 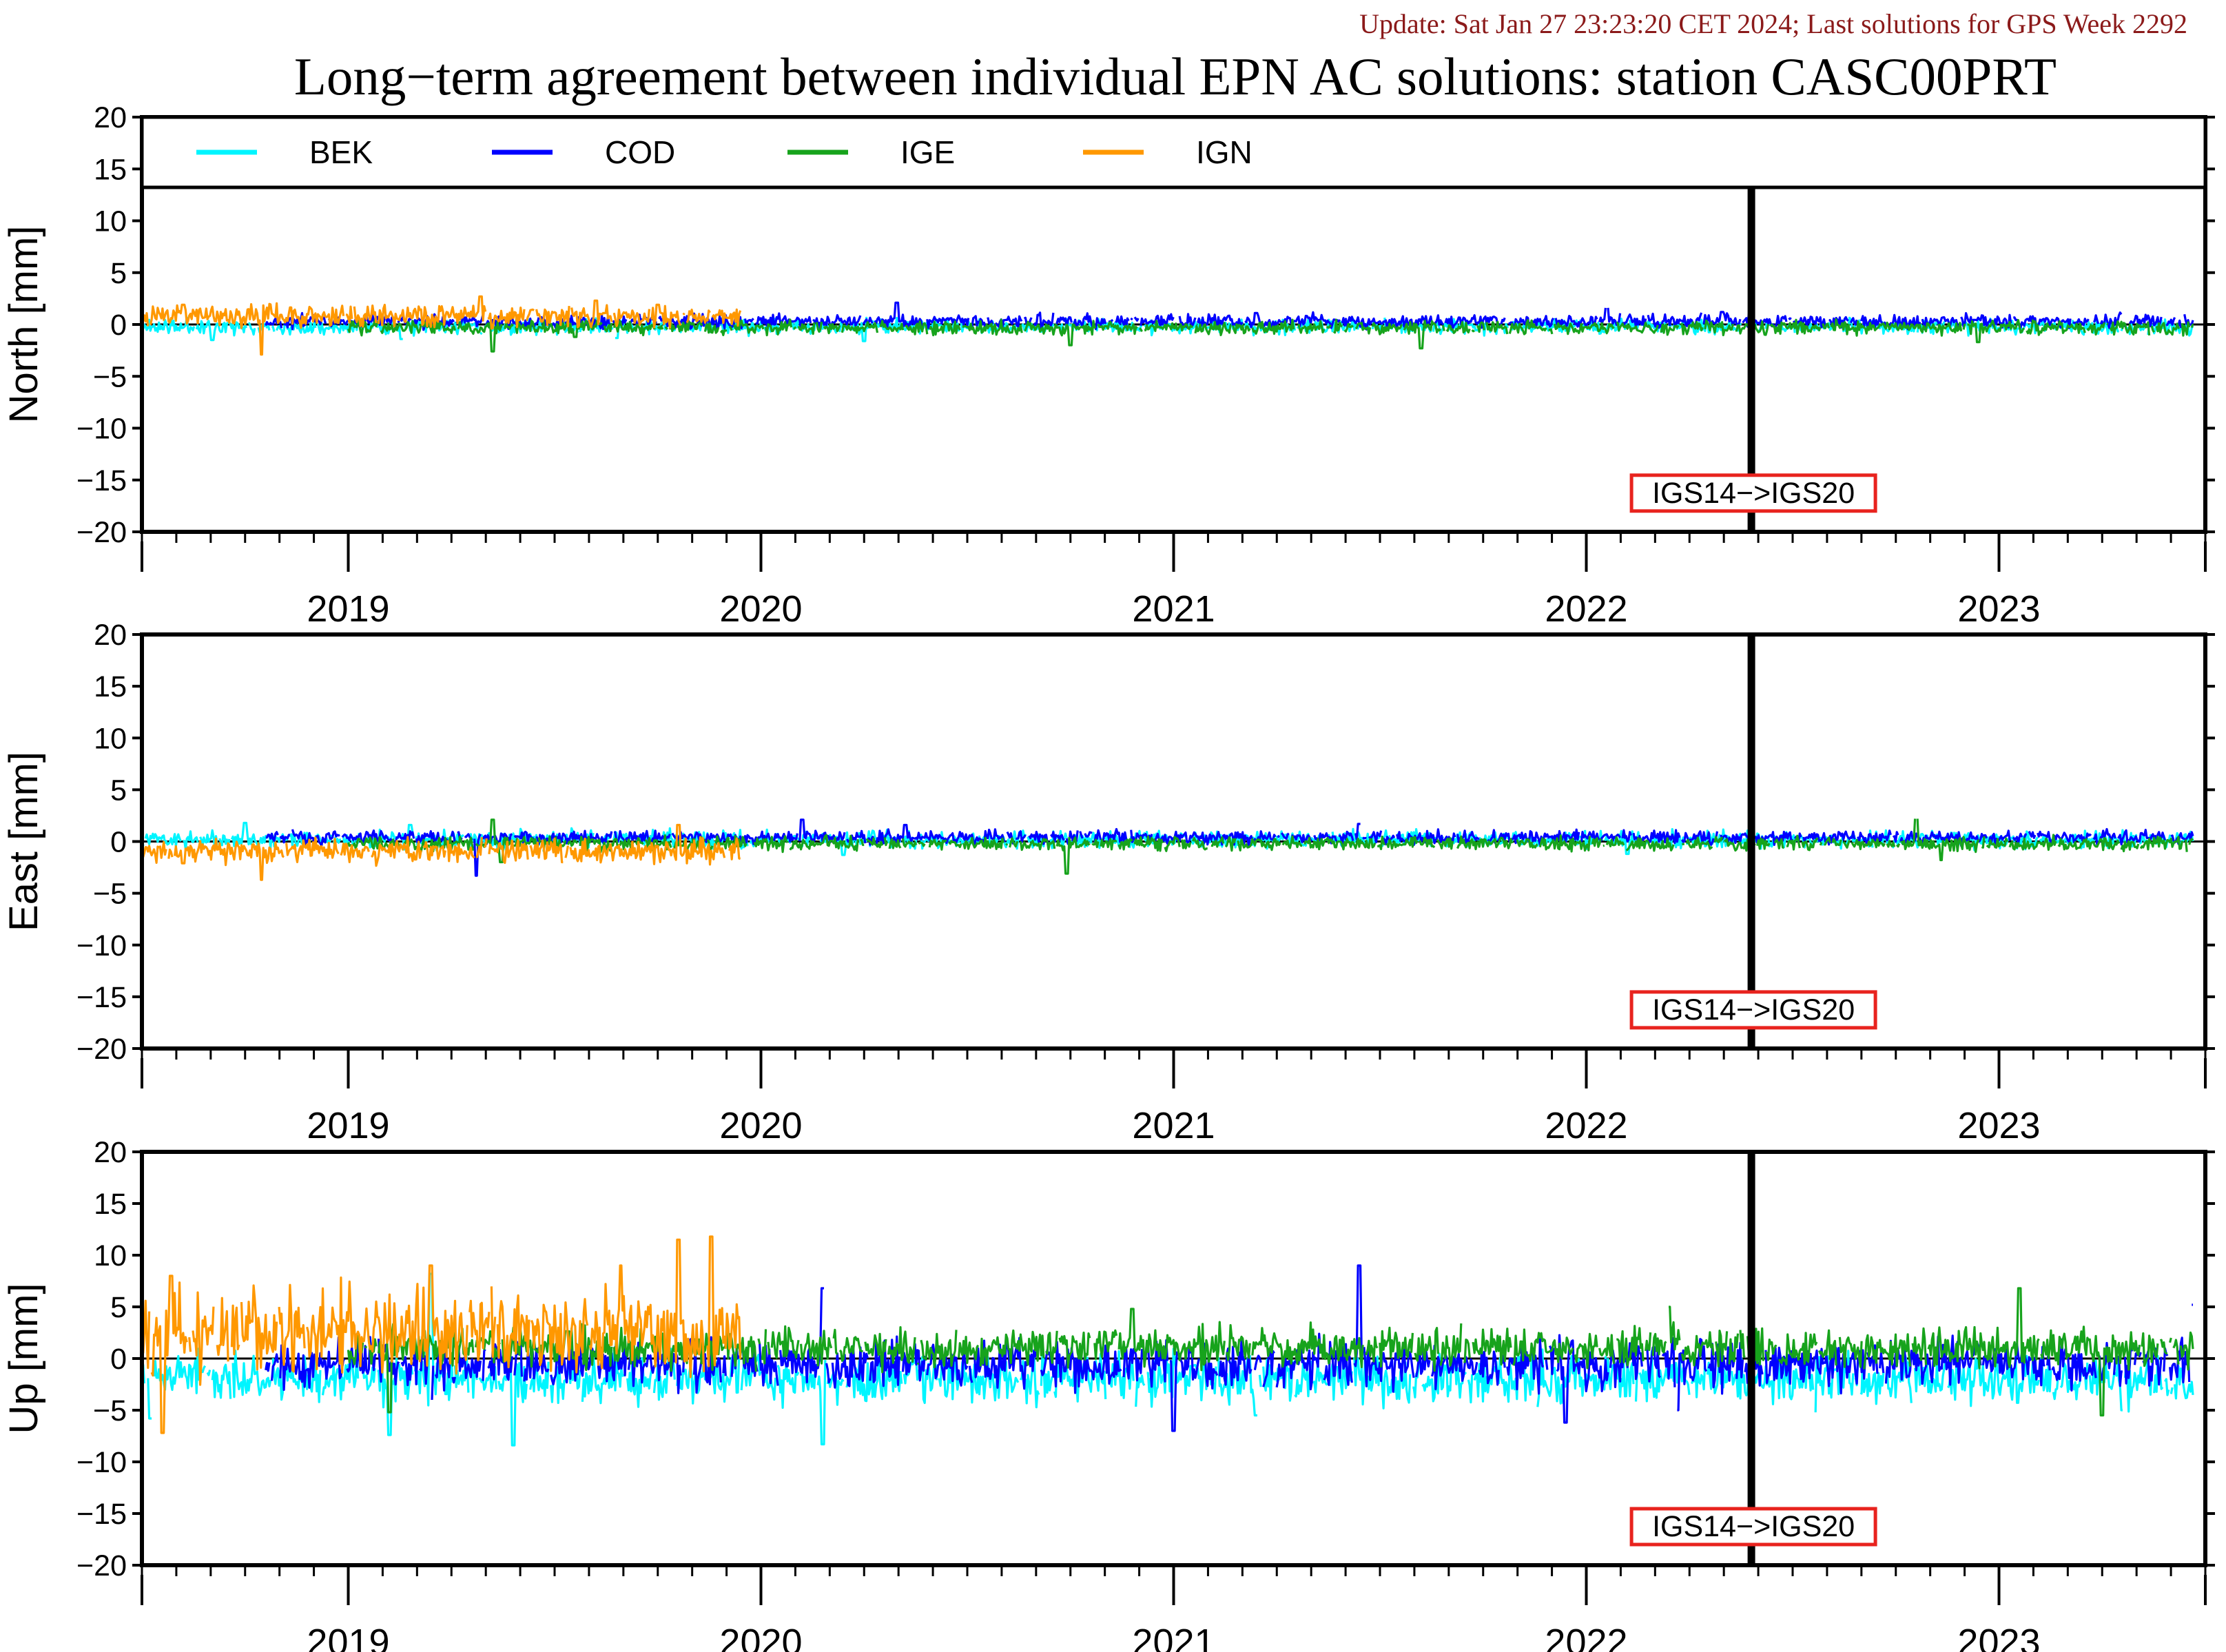 I want to click on legend-entry-ign: IGN, so click(x=1168, y=152).